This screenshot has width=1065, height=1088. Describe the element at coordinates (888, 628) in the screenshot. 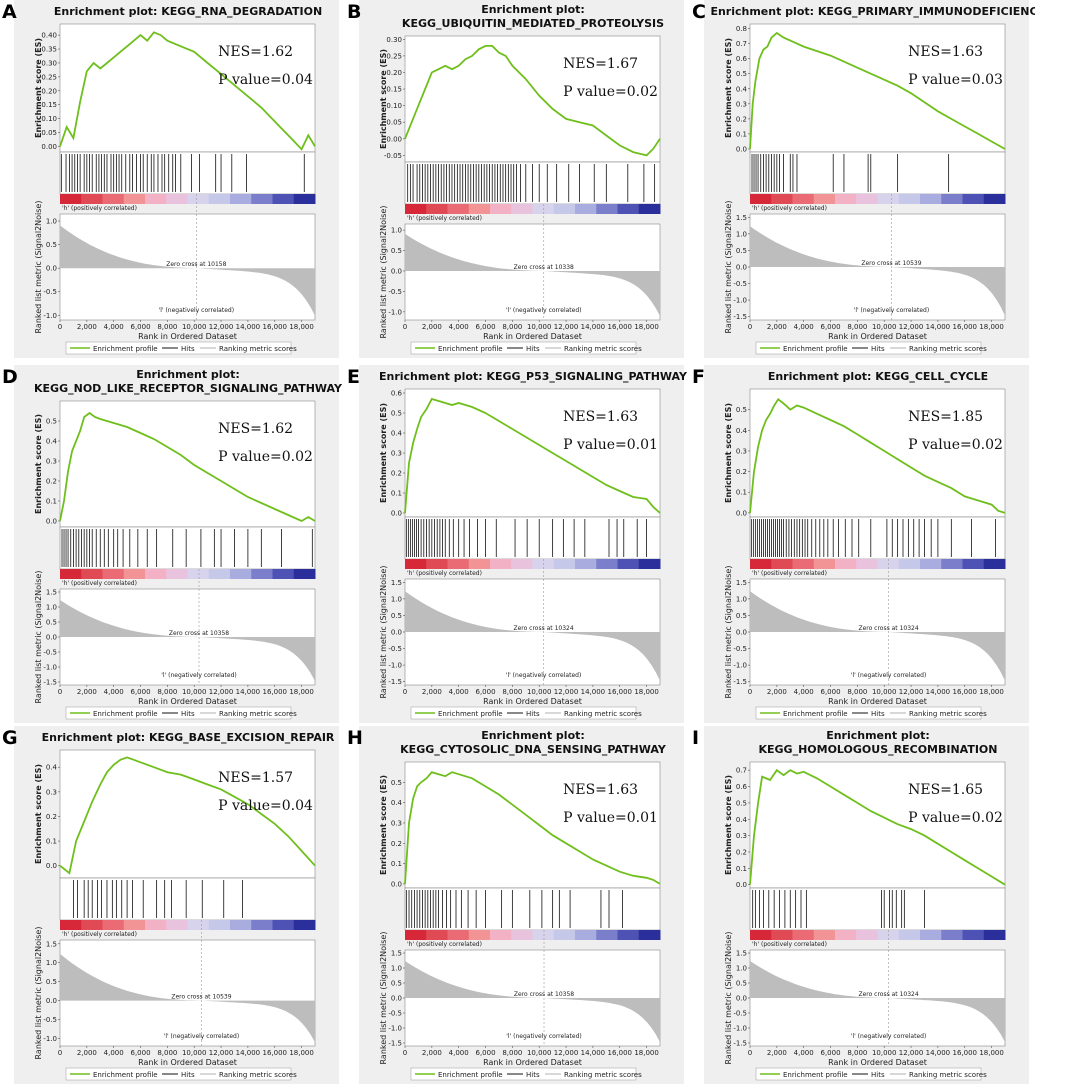

I see `zero-cross-label: Zero cross at 10324` at that location.